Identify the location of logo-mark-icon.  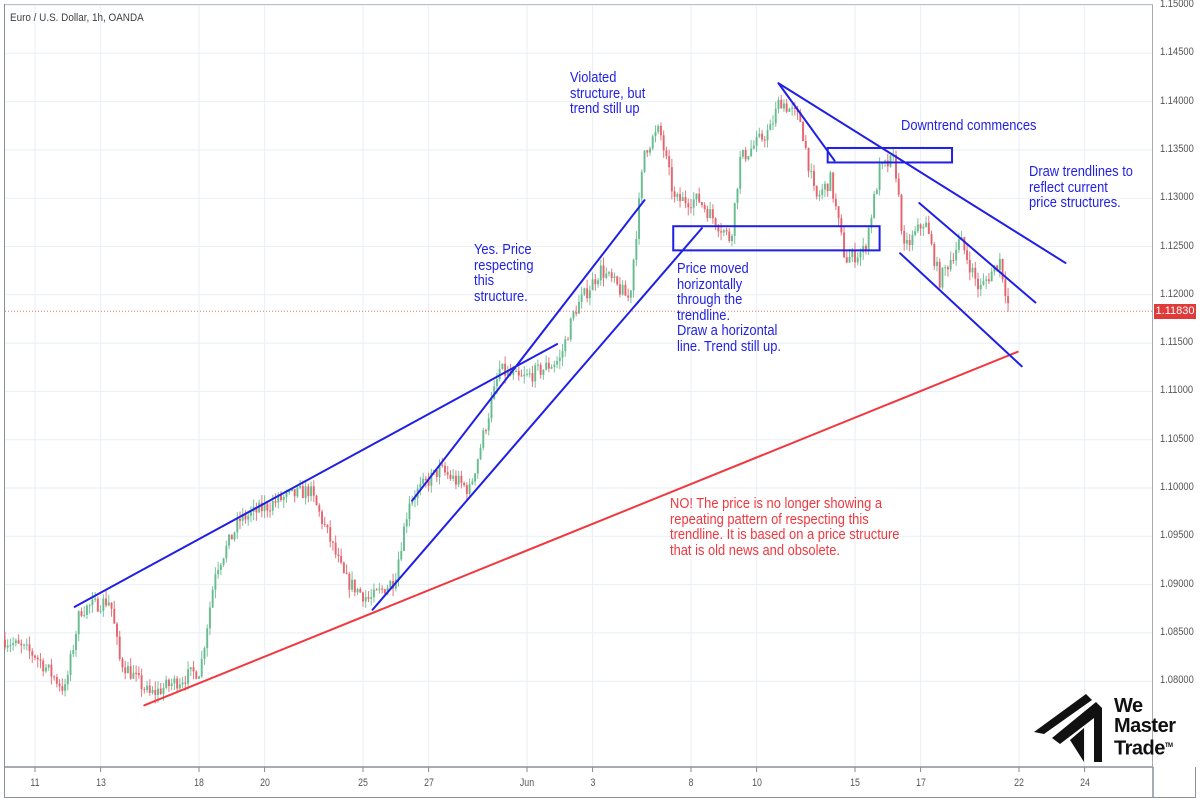
(1068, 728).